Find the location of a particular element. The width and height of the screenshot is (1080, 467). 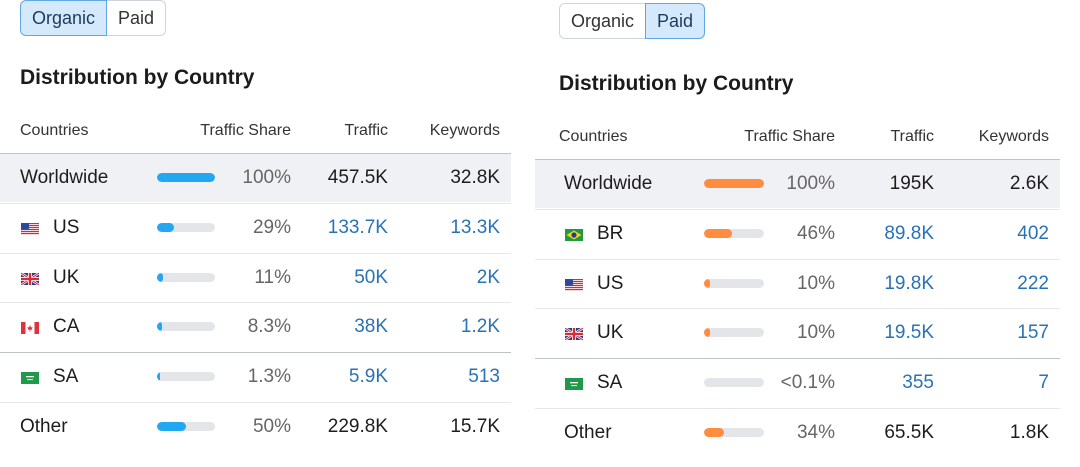

br-flag-icon is located at coordinates (574, 234).